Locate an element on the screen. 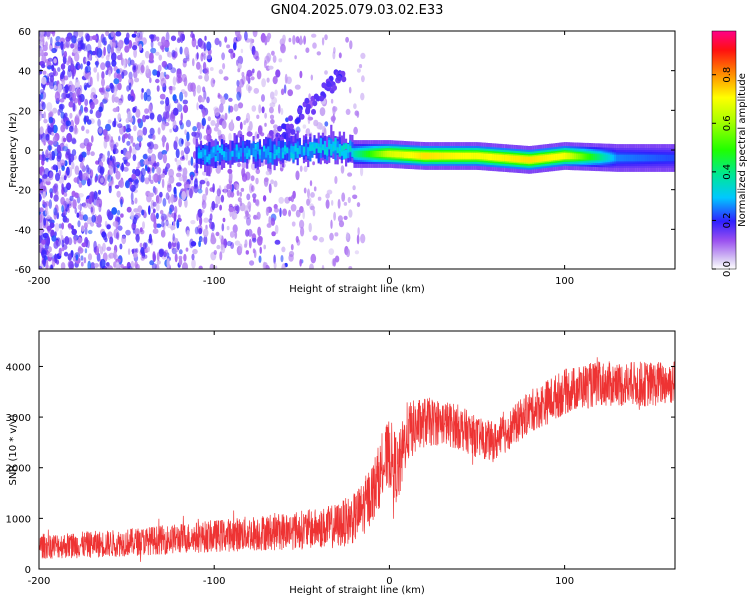  x-tick-label: -200 is located at coordinates (39, 281).